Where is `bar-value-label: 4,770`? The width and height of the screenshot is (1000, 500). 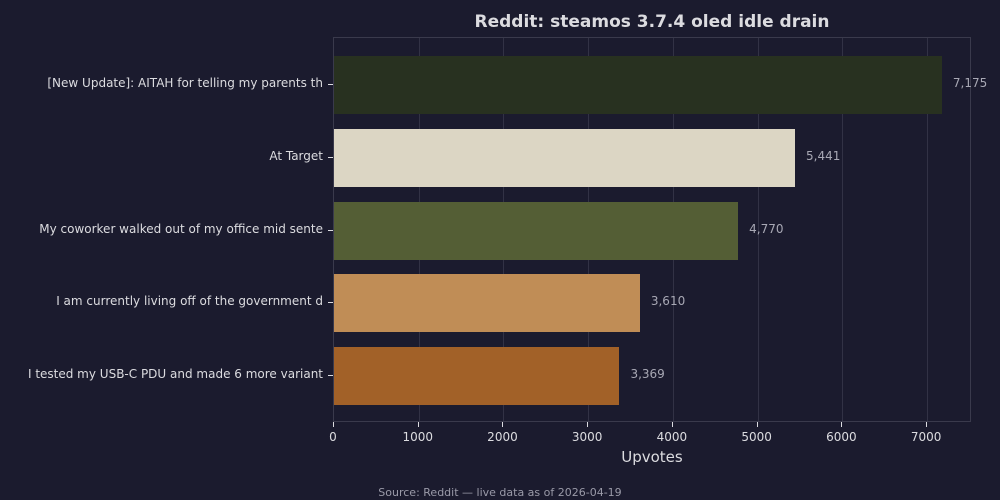 bar-value-label: 4,770 is located at coordinates (766, 229).